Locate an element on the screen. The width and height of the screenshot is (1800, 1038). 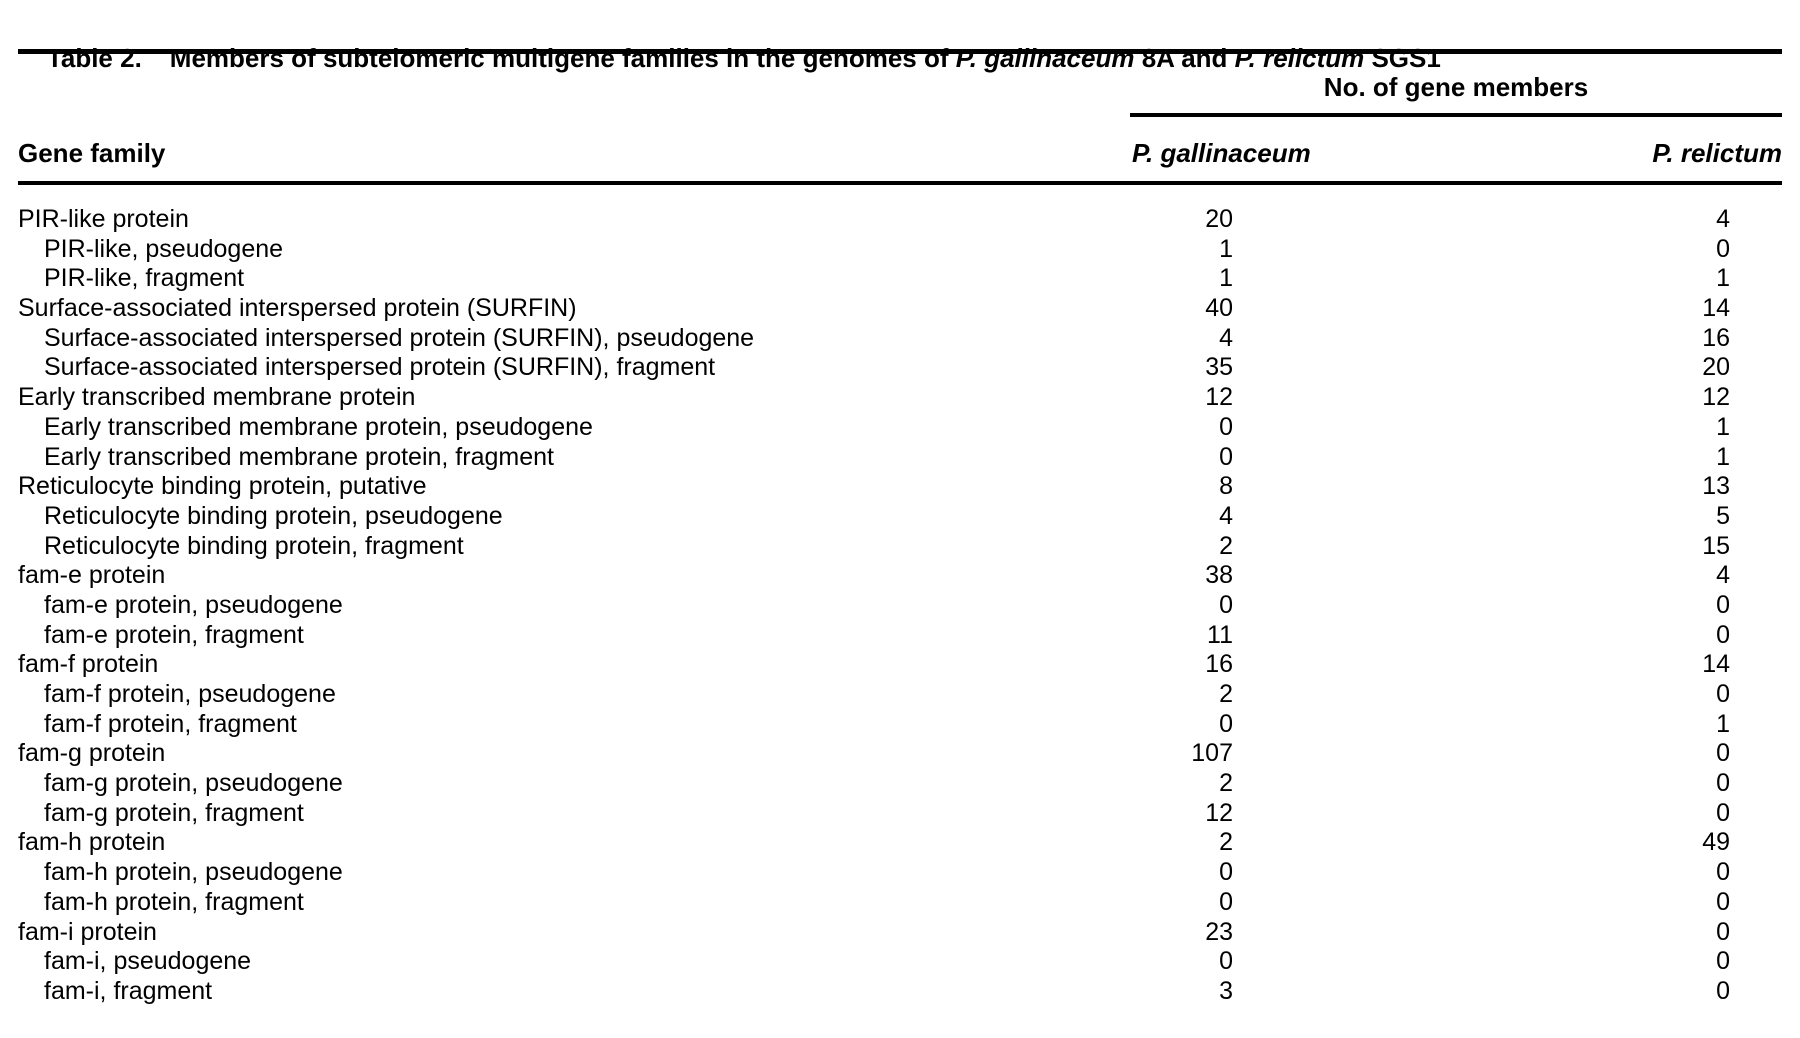
gene-family-cell: PIR-like, fragment is located at coordinates (144, 278).